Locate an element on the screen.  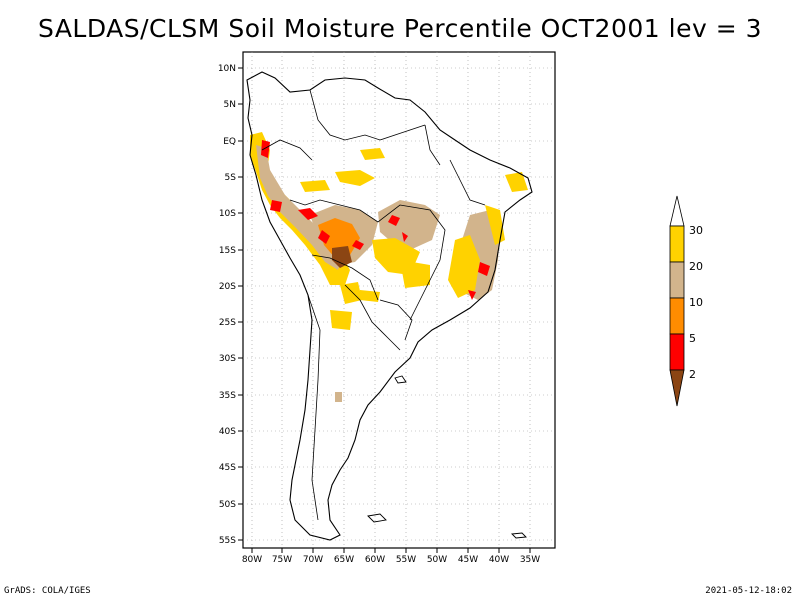
lon-label: 40W is located at coordinates (499, 560).